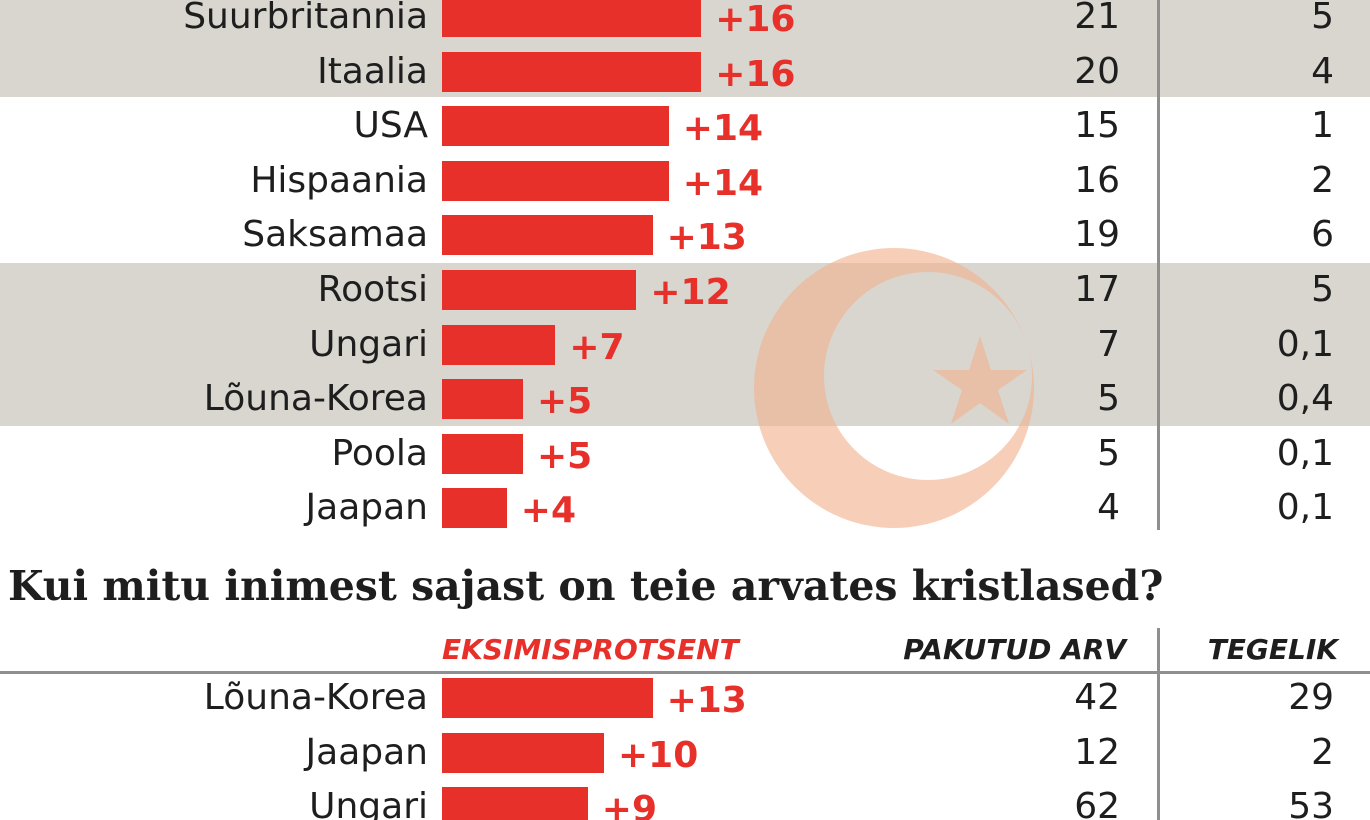 This screenshot has width=1370, height=820. What do you see at coordinates (685, 800) in the screenshot?
I see `chart-row: Ungari +9 62 53` at bounding box center [685, 800].